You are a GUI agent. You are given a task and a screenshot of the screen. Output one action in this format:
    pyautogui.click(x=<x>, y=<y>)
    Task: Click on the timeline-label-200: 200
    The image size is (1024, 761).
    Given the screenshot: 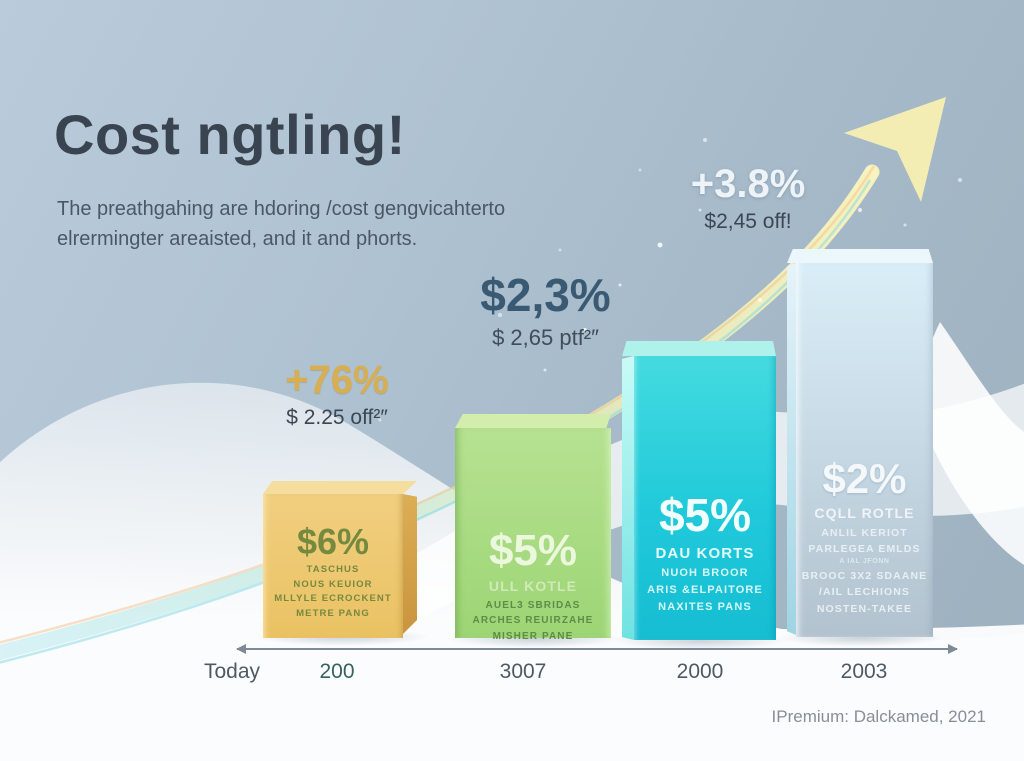 What is the action you would take?
    pyautogui.click(x=337, y=671)
    